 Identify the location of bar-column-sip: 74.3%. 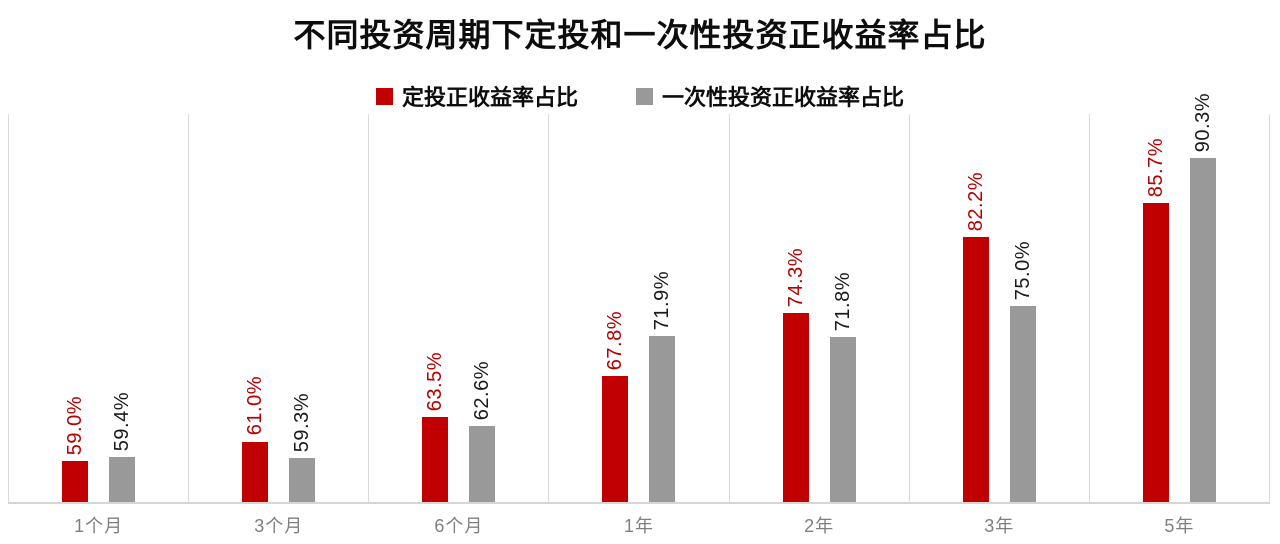
(795, 308).